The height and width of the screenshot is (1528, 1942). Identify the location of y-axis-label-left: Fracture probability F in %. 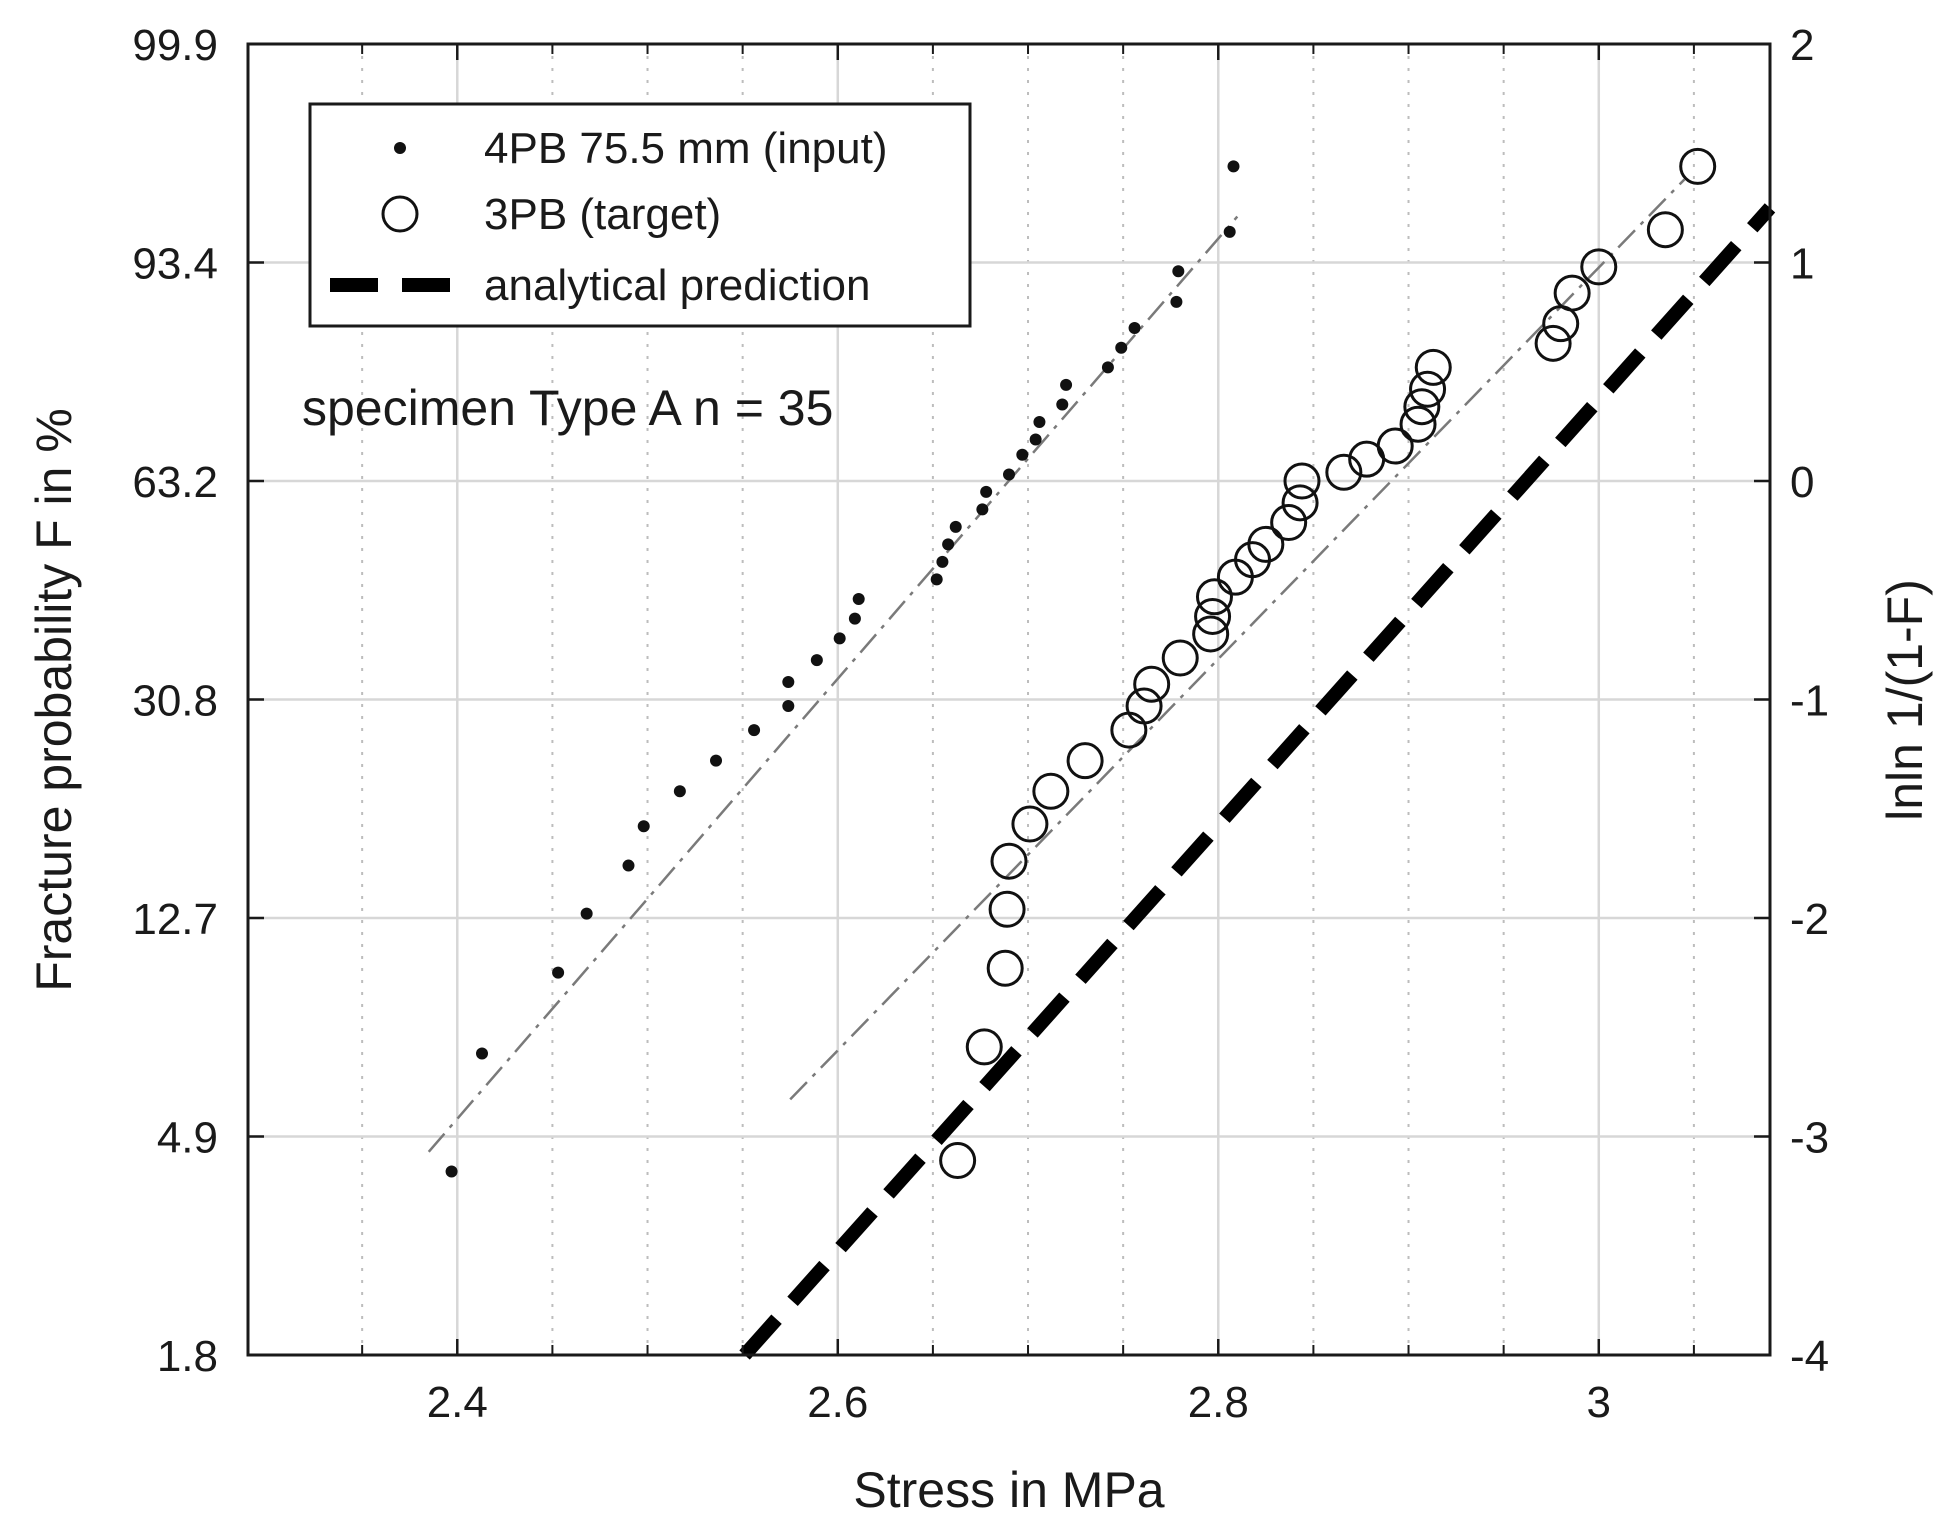
(54, 700).